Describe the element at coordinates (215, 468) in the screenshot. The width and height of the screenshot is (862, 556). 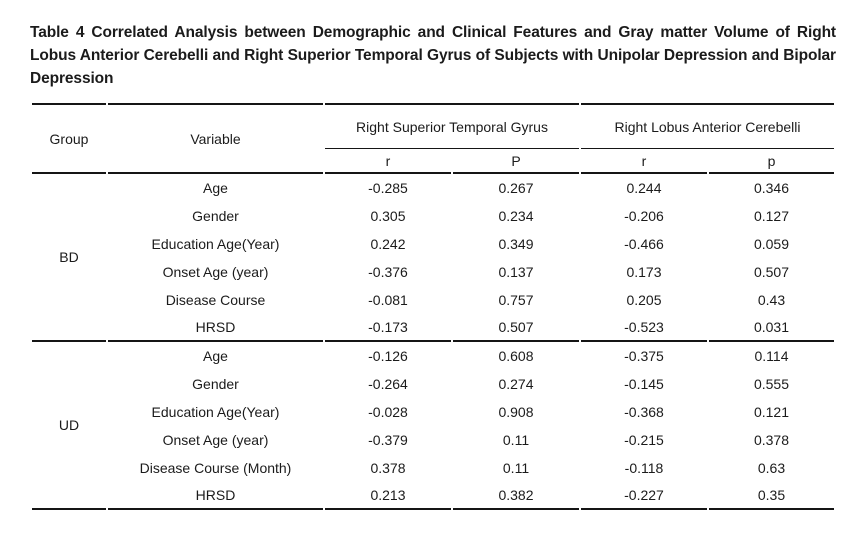
I see `variable-cell: Disease Course (Month)` at that location.